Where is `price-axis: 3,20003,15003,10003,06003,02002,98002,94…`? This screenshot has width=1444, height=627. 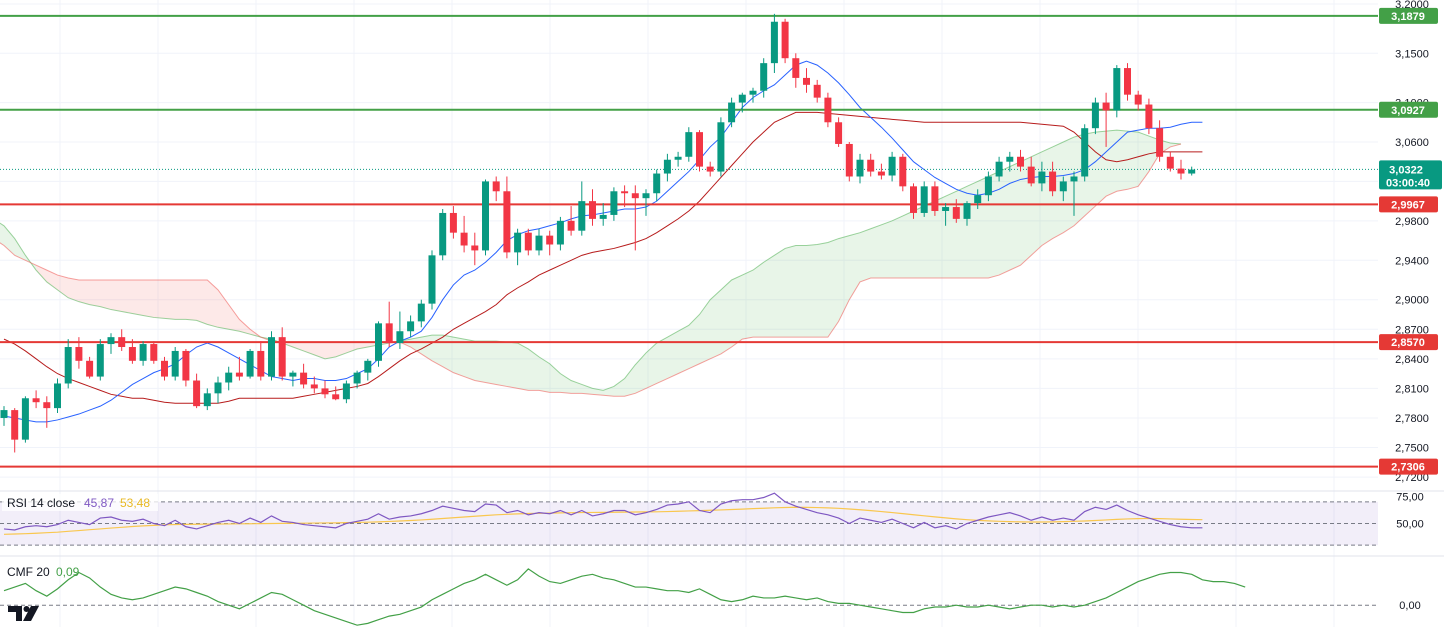
price-axis: 3,20003,15003,10003,06003,02002,98002,94… is located at coordinates (1412, 306).